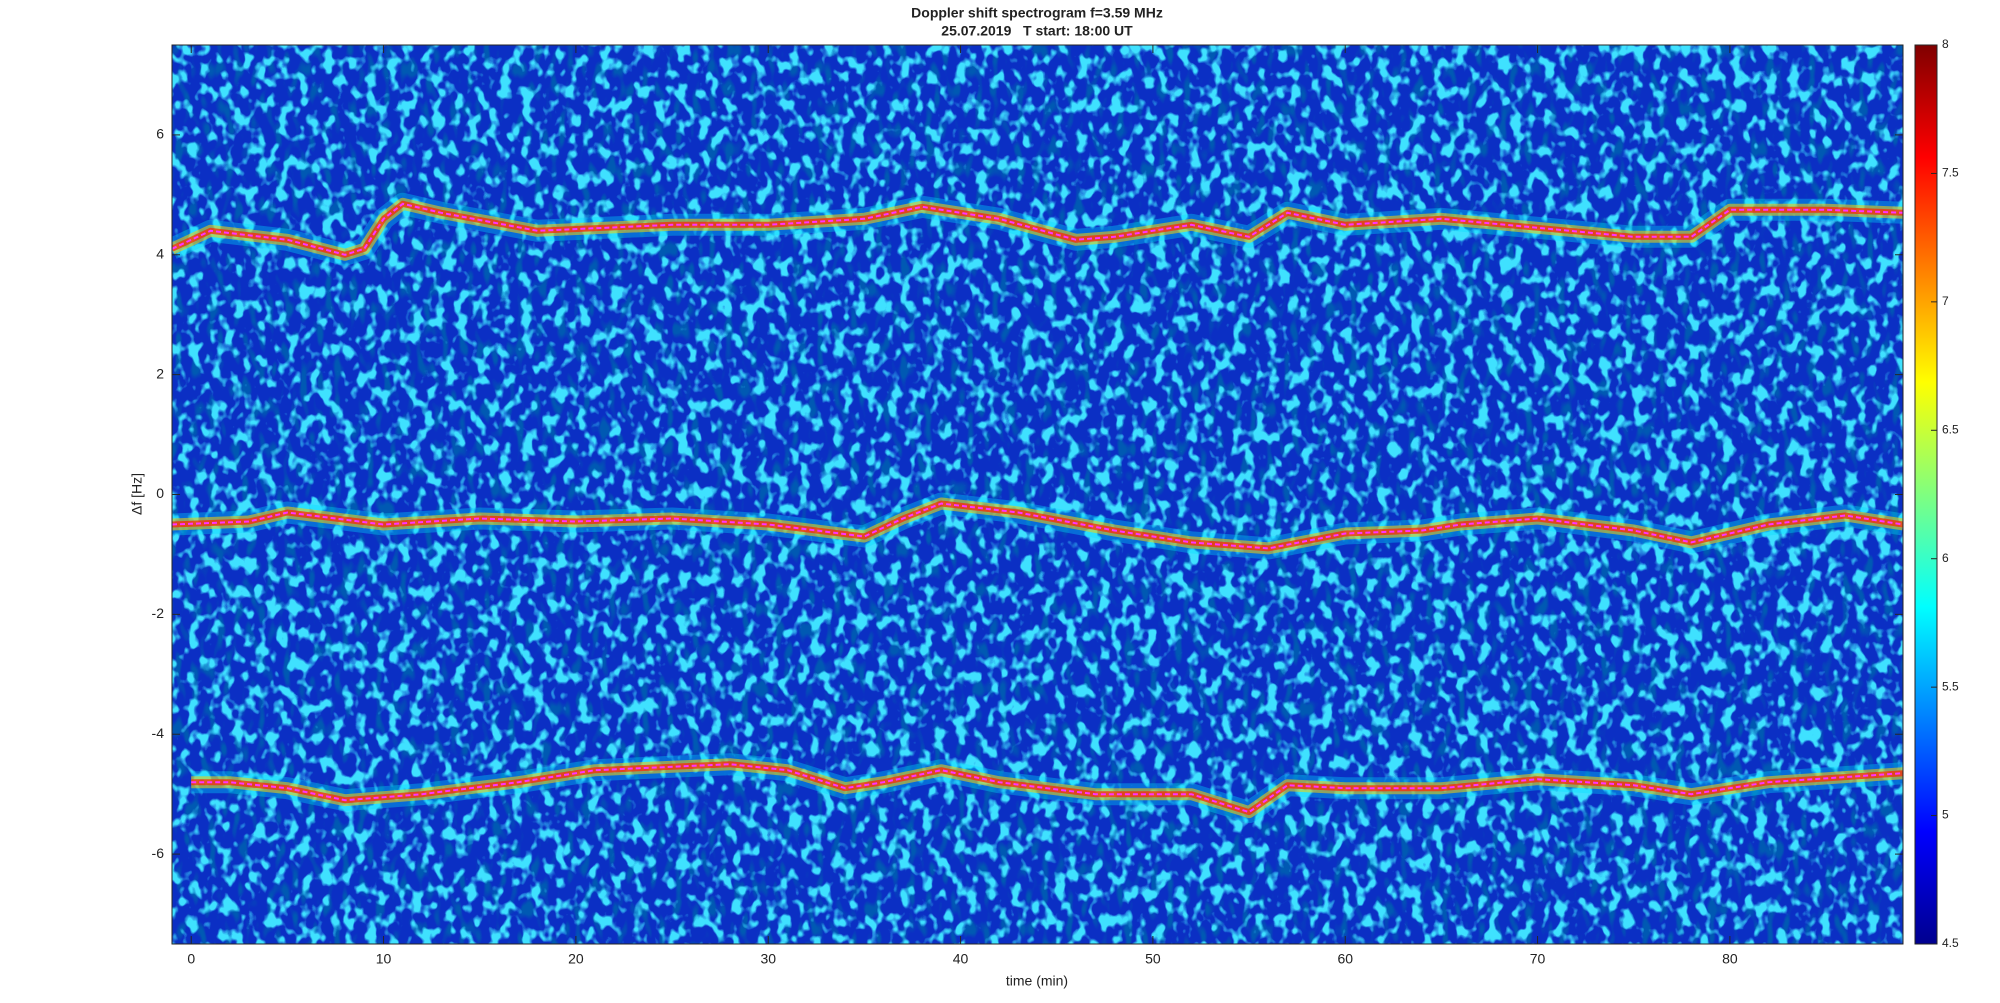 This screenshot has height=1003, width=2000. I want to click on x-axis-label: time (min), so click(1037, 981).